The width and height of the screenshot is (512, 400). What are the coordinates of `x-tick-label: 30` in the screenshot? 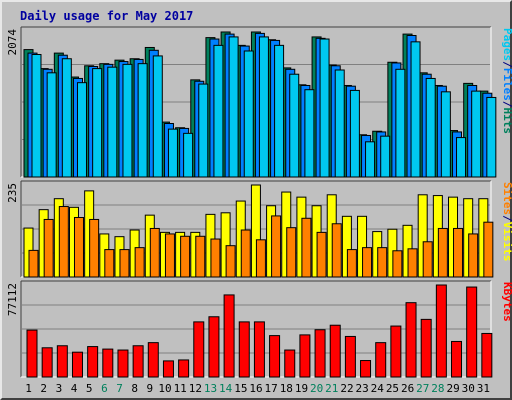 It's located at (468, 388).